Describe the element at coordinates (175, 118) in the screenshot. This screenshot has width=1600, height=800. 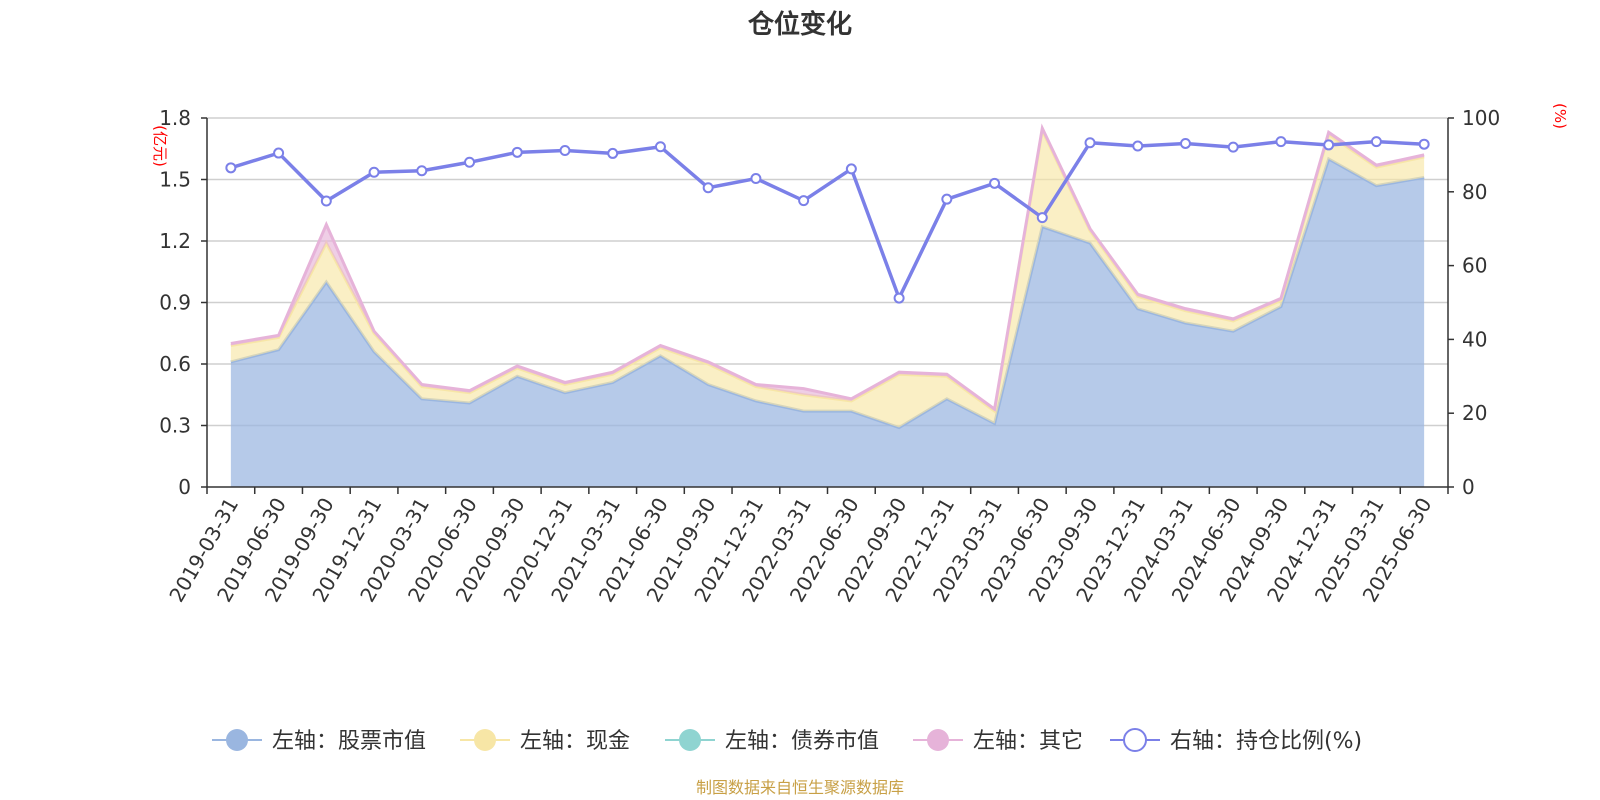
I see `left-axis-tick-label: 1.8` at that location.